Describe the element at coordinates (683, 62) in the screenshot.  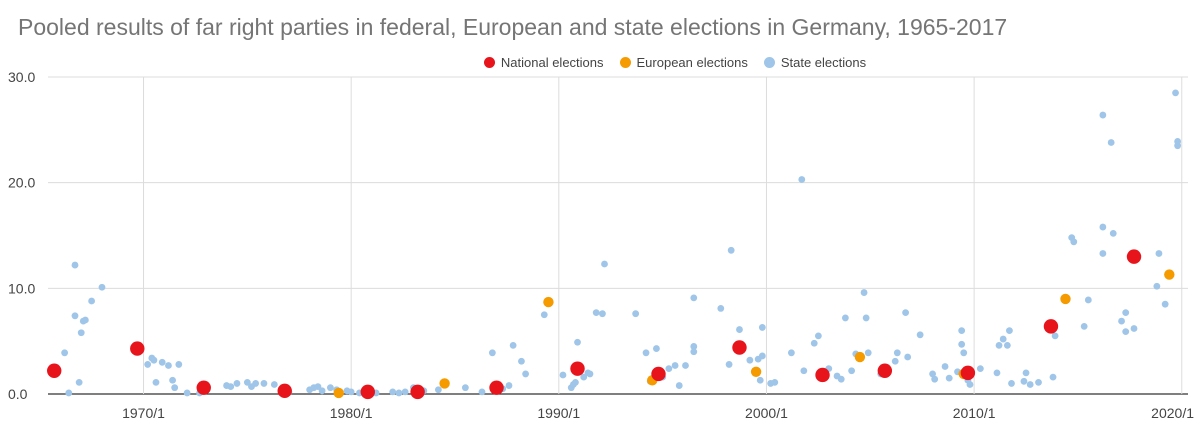
I see `legend-item-european: European elections` at that location.